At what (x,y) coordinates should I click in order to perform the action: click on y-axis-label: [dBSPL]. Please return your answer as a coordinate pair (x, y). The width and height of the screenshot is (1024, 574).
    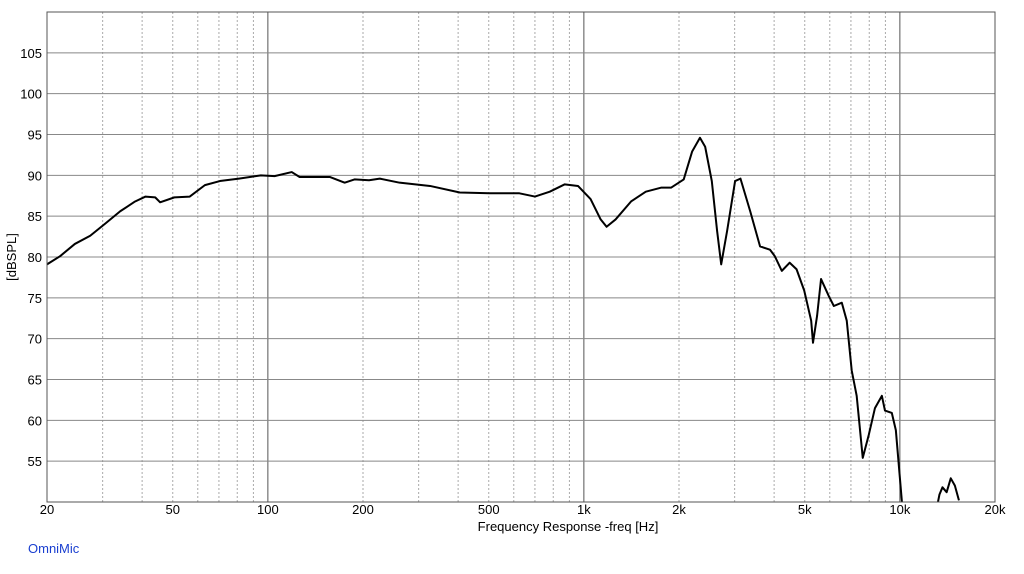
    Looking at the image, I should click on (11, 257).